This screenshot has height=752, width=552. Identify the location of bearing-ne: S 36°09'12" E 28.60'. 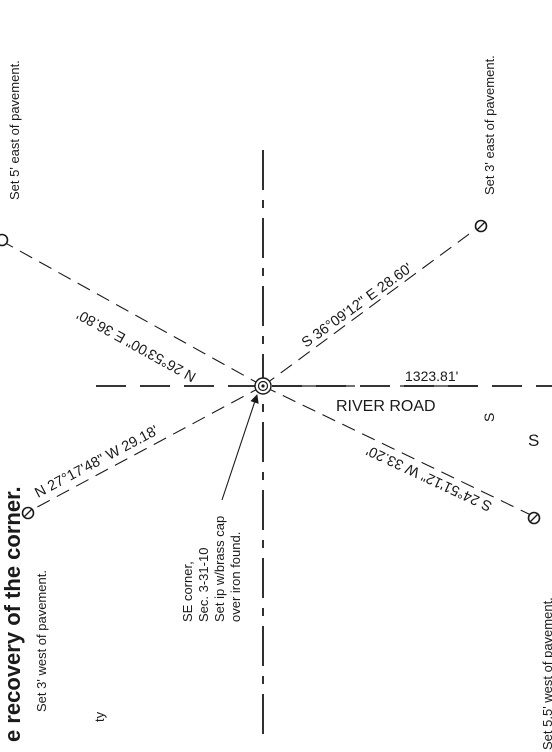
(357, 305).